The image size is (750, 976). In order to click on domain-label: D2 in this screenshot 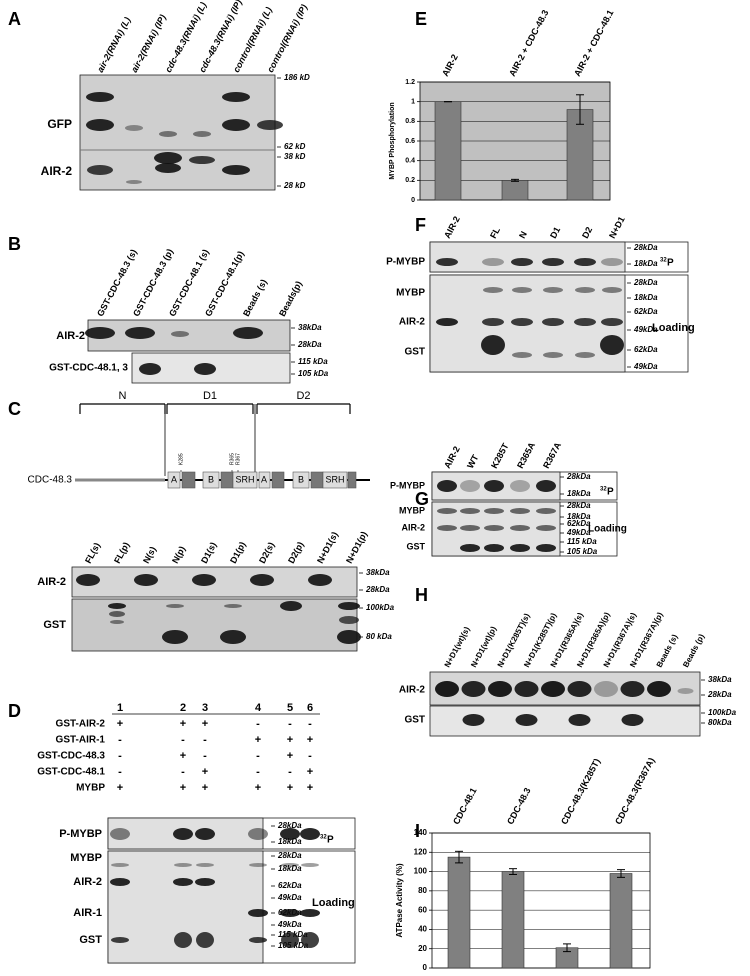, I will do `click(303, 396)`.